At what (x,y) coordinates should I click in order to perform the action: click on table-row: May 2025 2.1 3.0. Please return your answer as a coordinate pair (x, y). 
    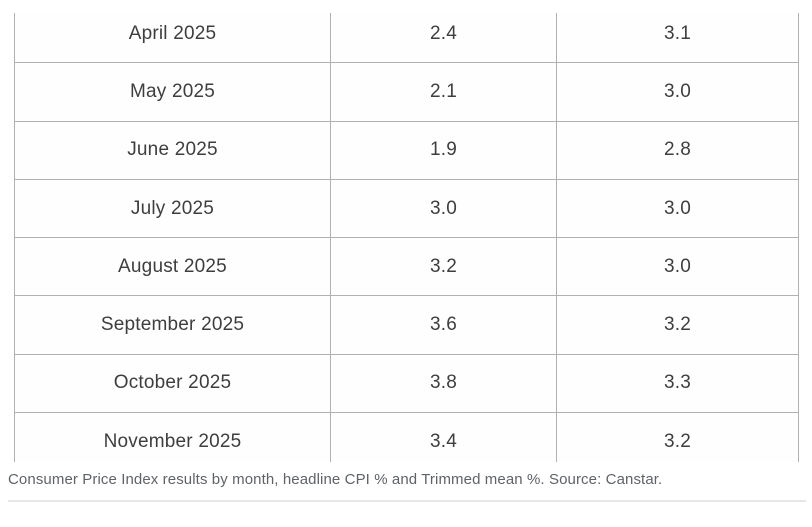
    Looking at the image, I should click on (406, 92).